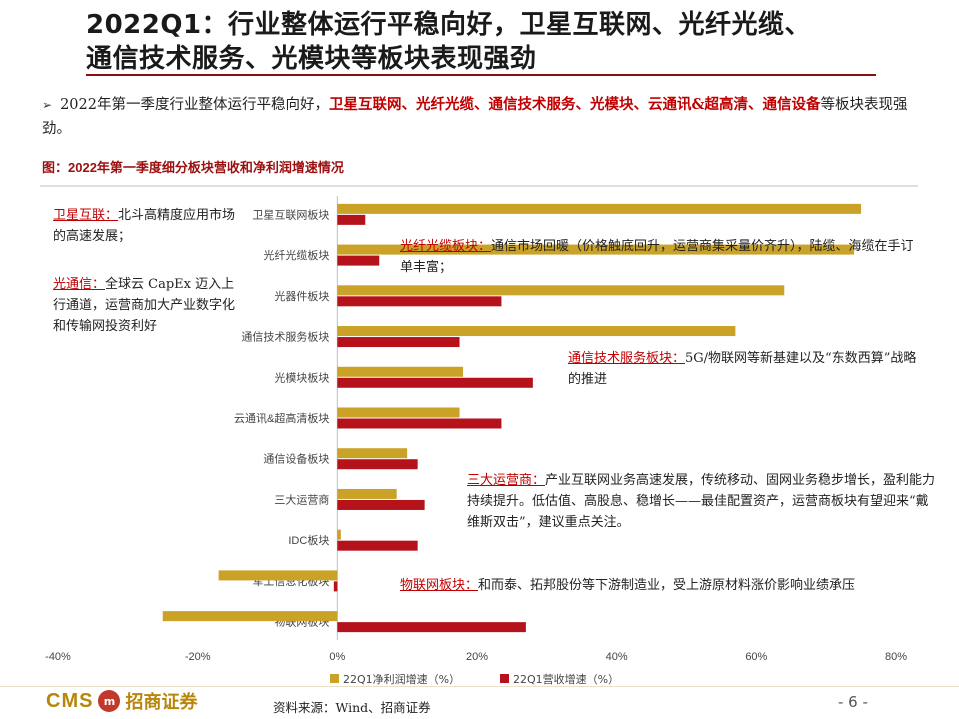  What do you see at coordinates (311, 59) in the screenshot?
I see `page-title-line-2: 通信技术服务、光模块等板块表现强劲` at bounding box center [311, 59].